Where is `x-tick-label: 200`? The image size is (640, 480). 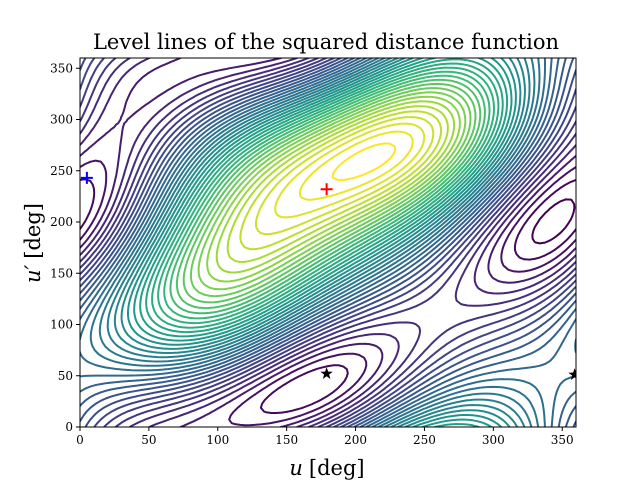
x-tick-label: 200 is located at coordinates (355, 440).